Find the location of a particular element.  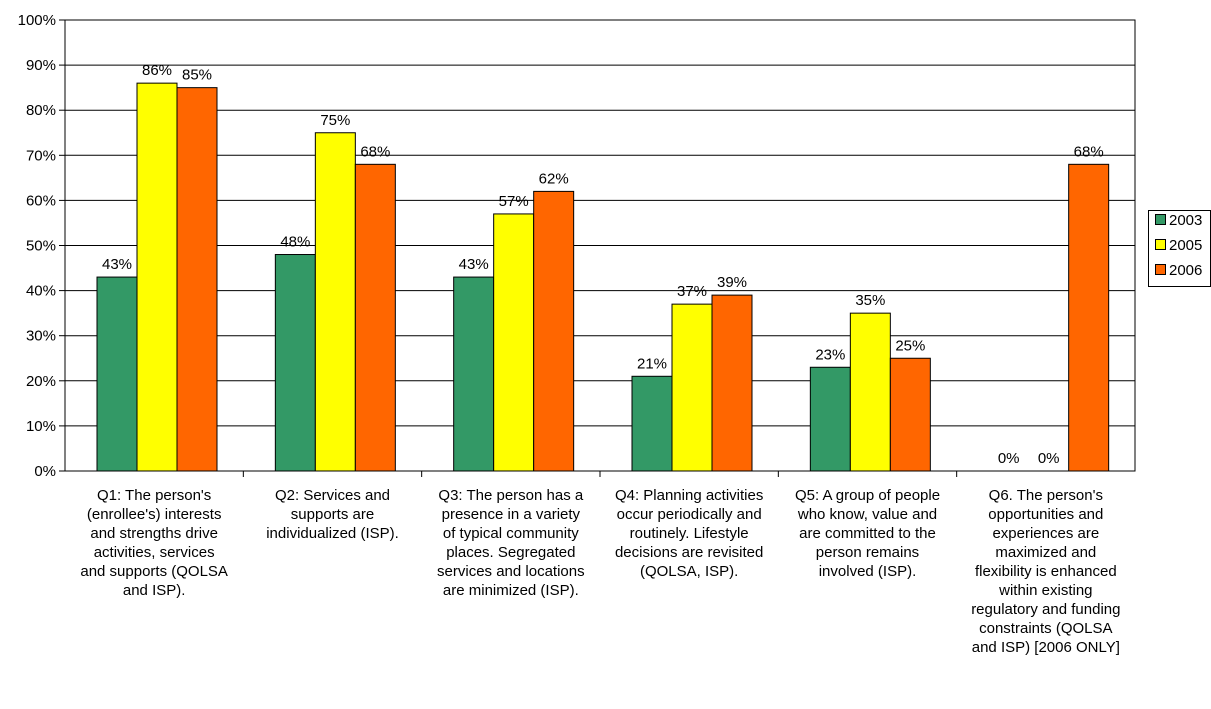

data-label-2005: 0% is located at coordinates (1049, 458).